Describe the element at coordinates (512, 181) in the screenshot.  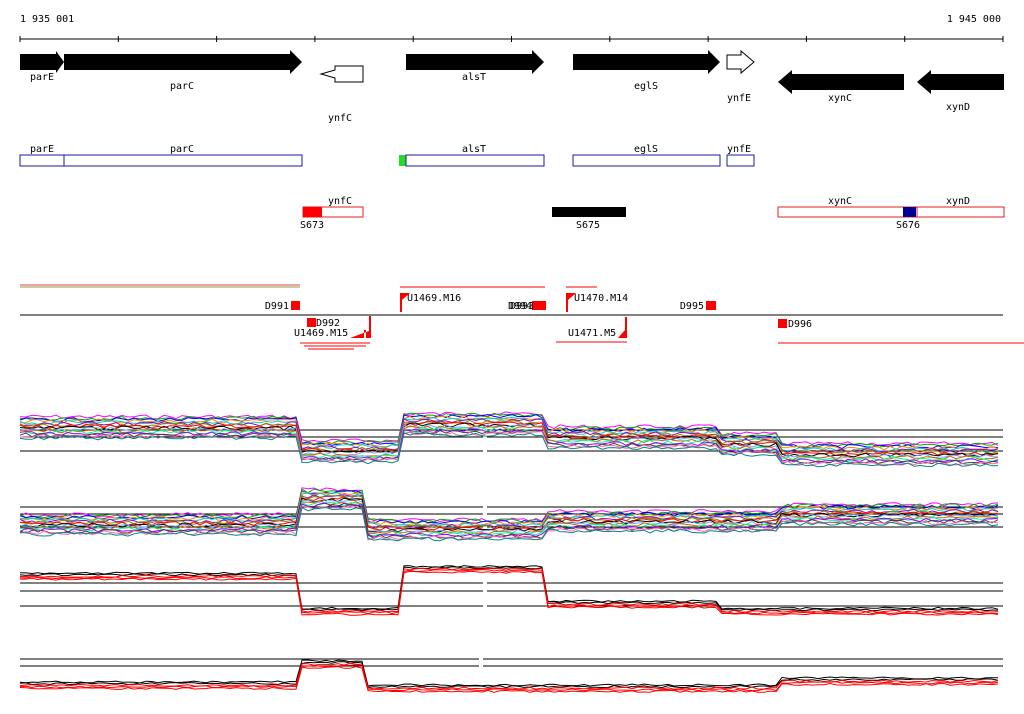
I see `operon-track: parE parC alsT eglS ynfE ynfC xynC xynD` at that location.